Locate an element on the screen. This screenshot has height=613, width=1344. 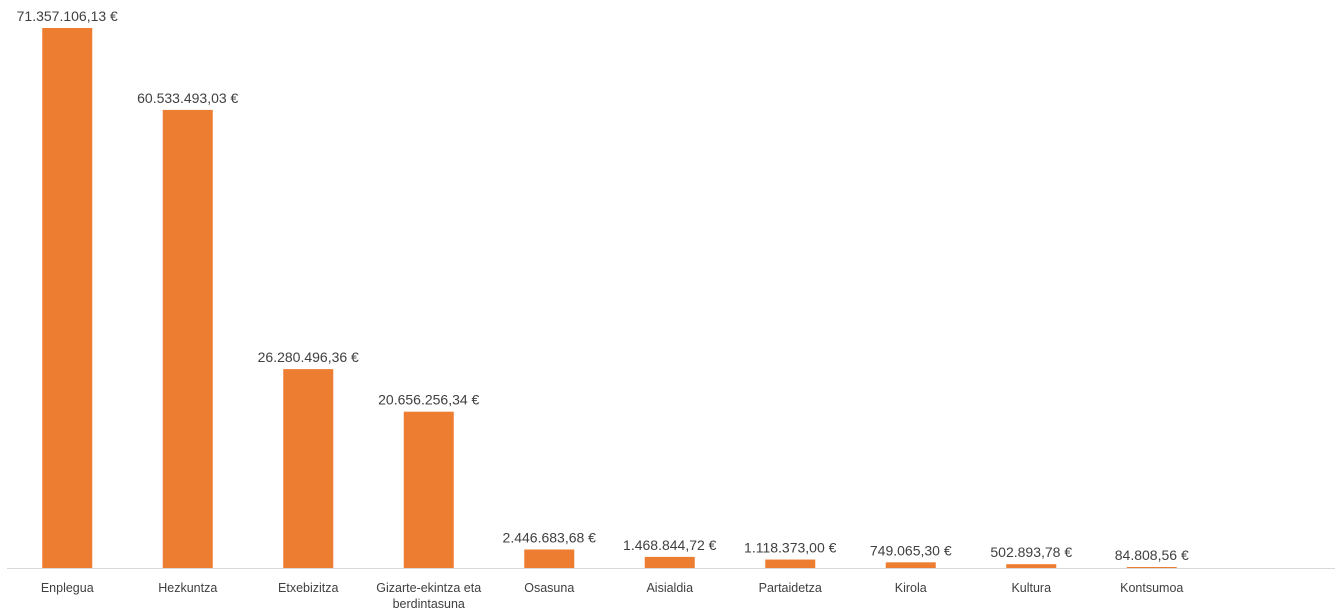
data-label-7: 749.065,30 € is located at coordinates (911, 550).